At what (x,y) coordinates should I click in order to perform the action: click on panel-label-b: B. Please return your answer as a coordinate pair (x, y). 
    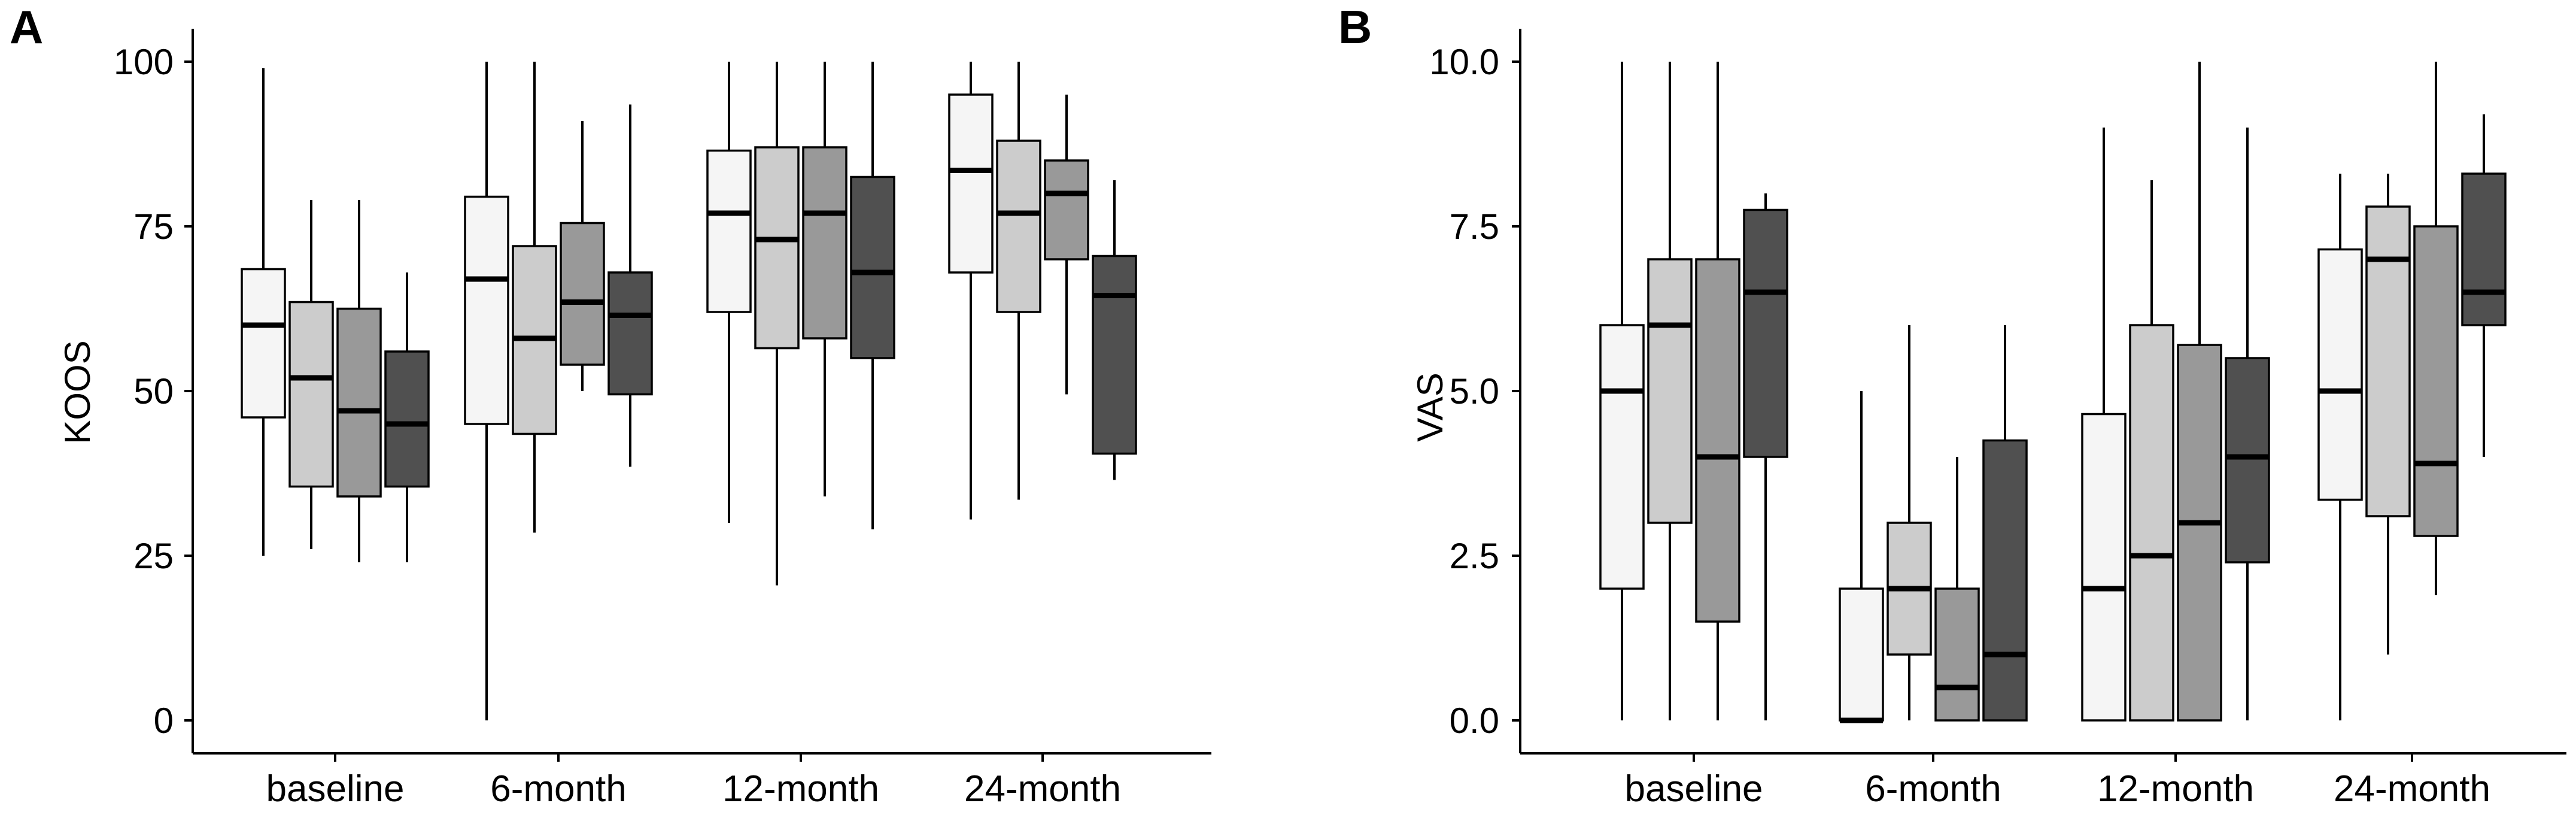
    Looking at the image, I should click on (1355, 27).